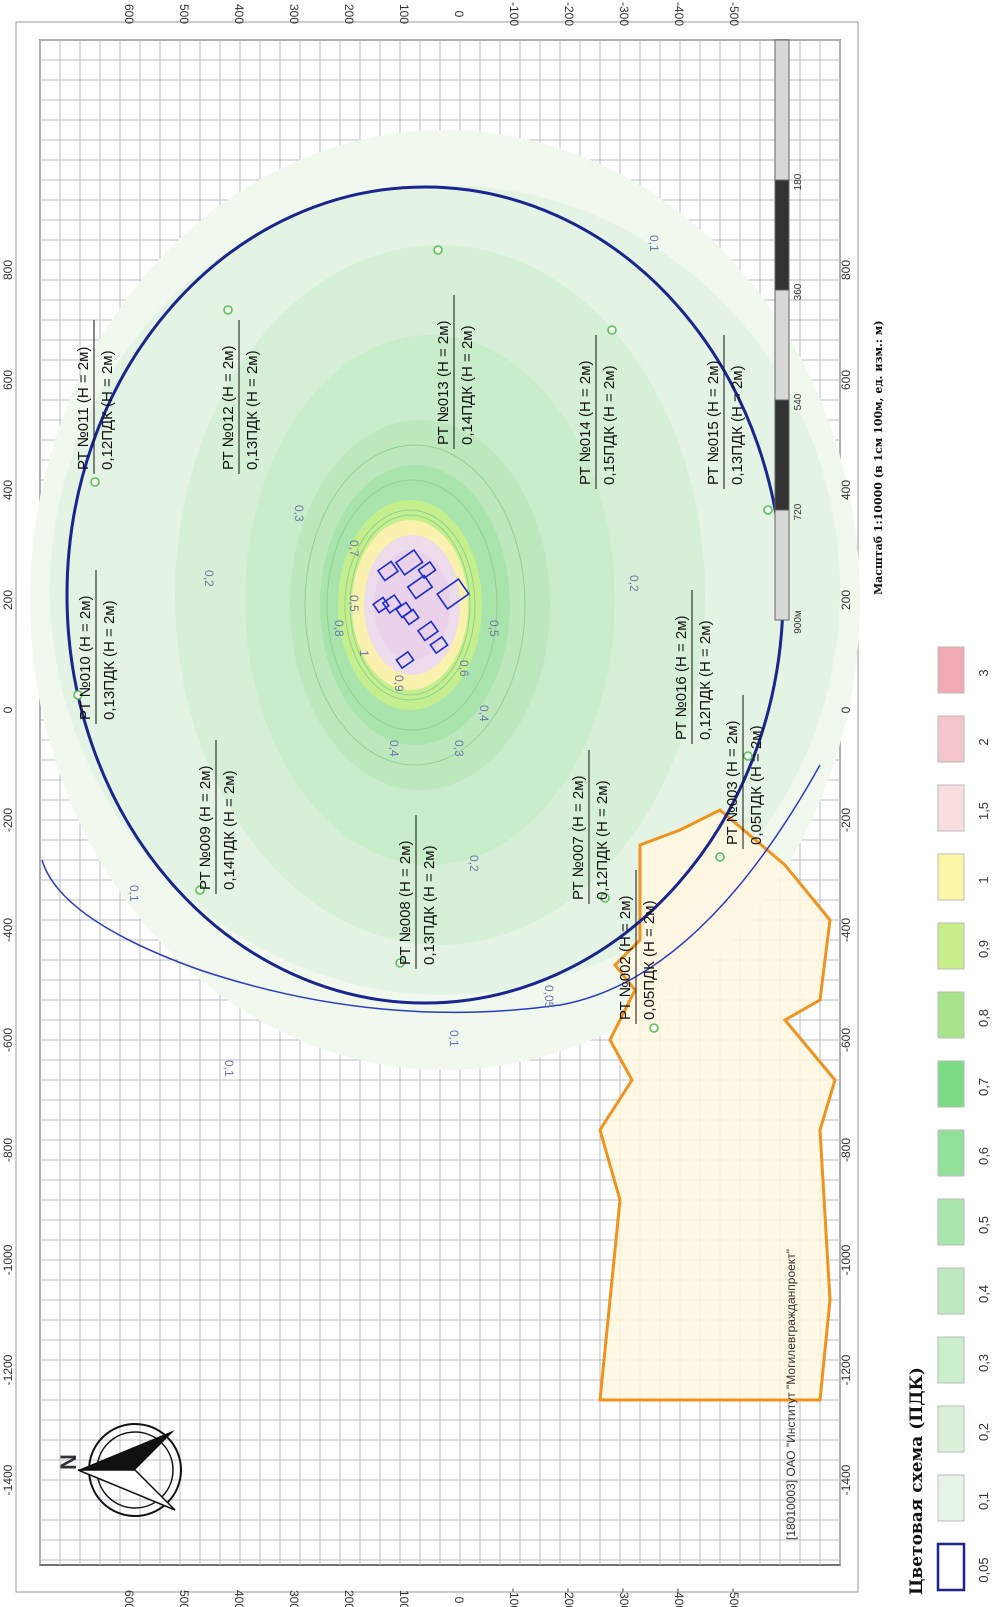 The height and width of the screenshot is (1607, 1001). I want to click on y-tick-top: 400, so click(239, 14).